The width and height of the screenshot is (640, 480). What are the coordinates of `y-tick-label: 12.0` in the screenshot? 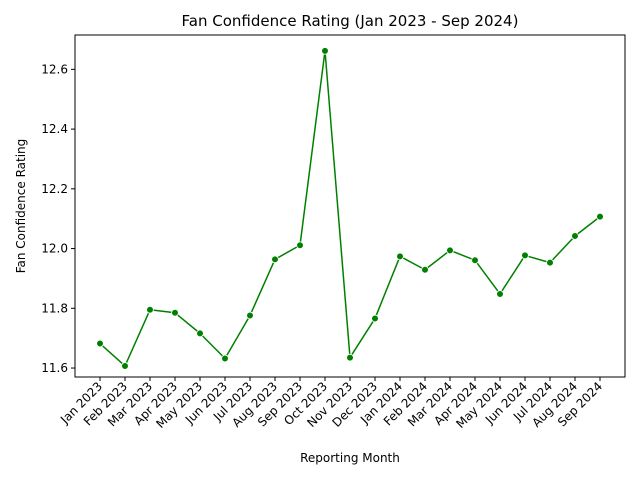 It's located at (54, 249).